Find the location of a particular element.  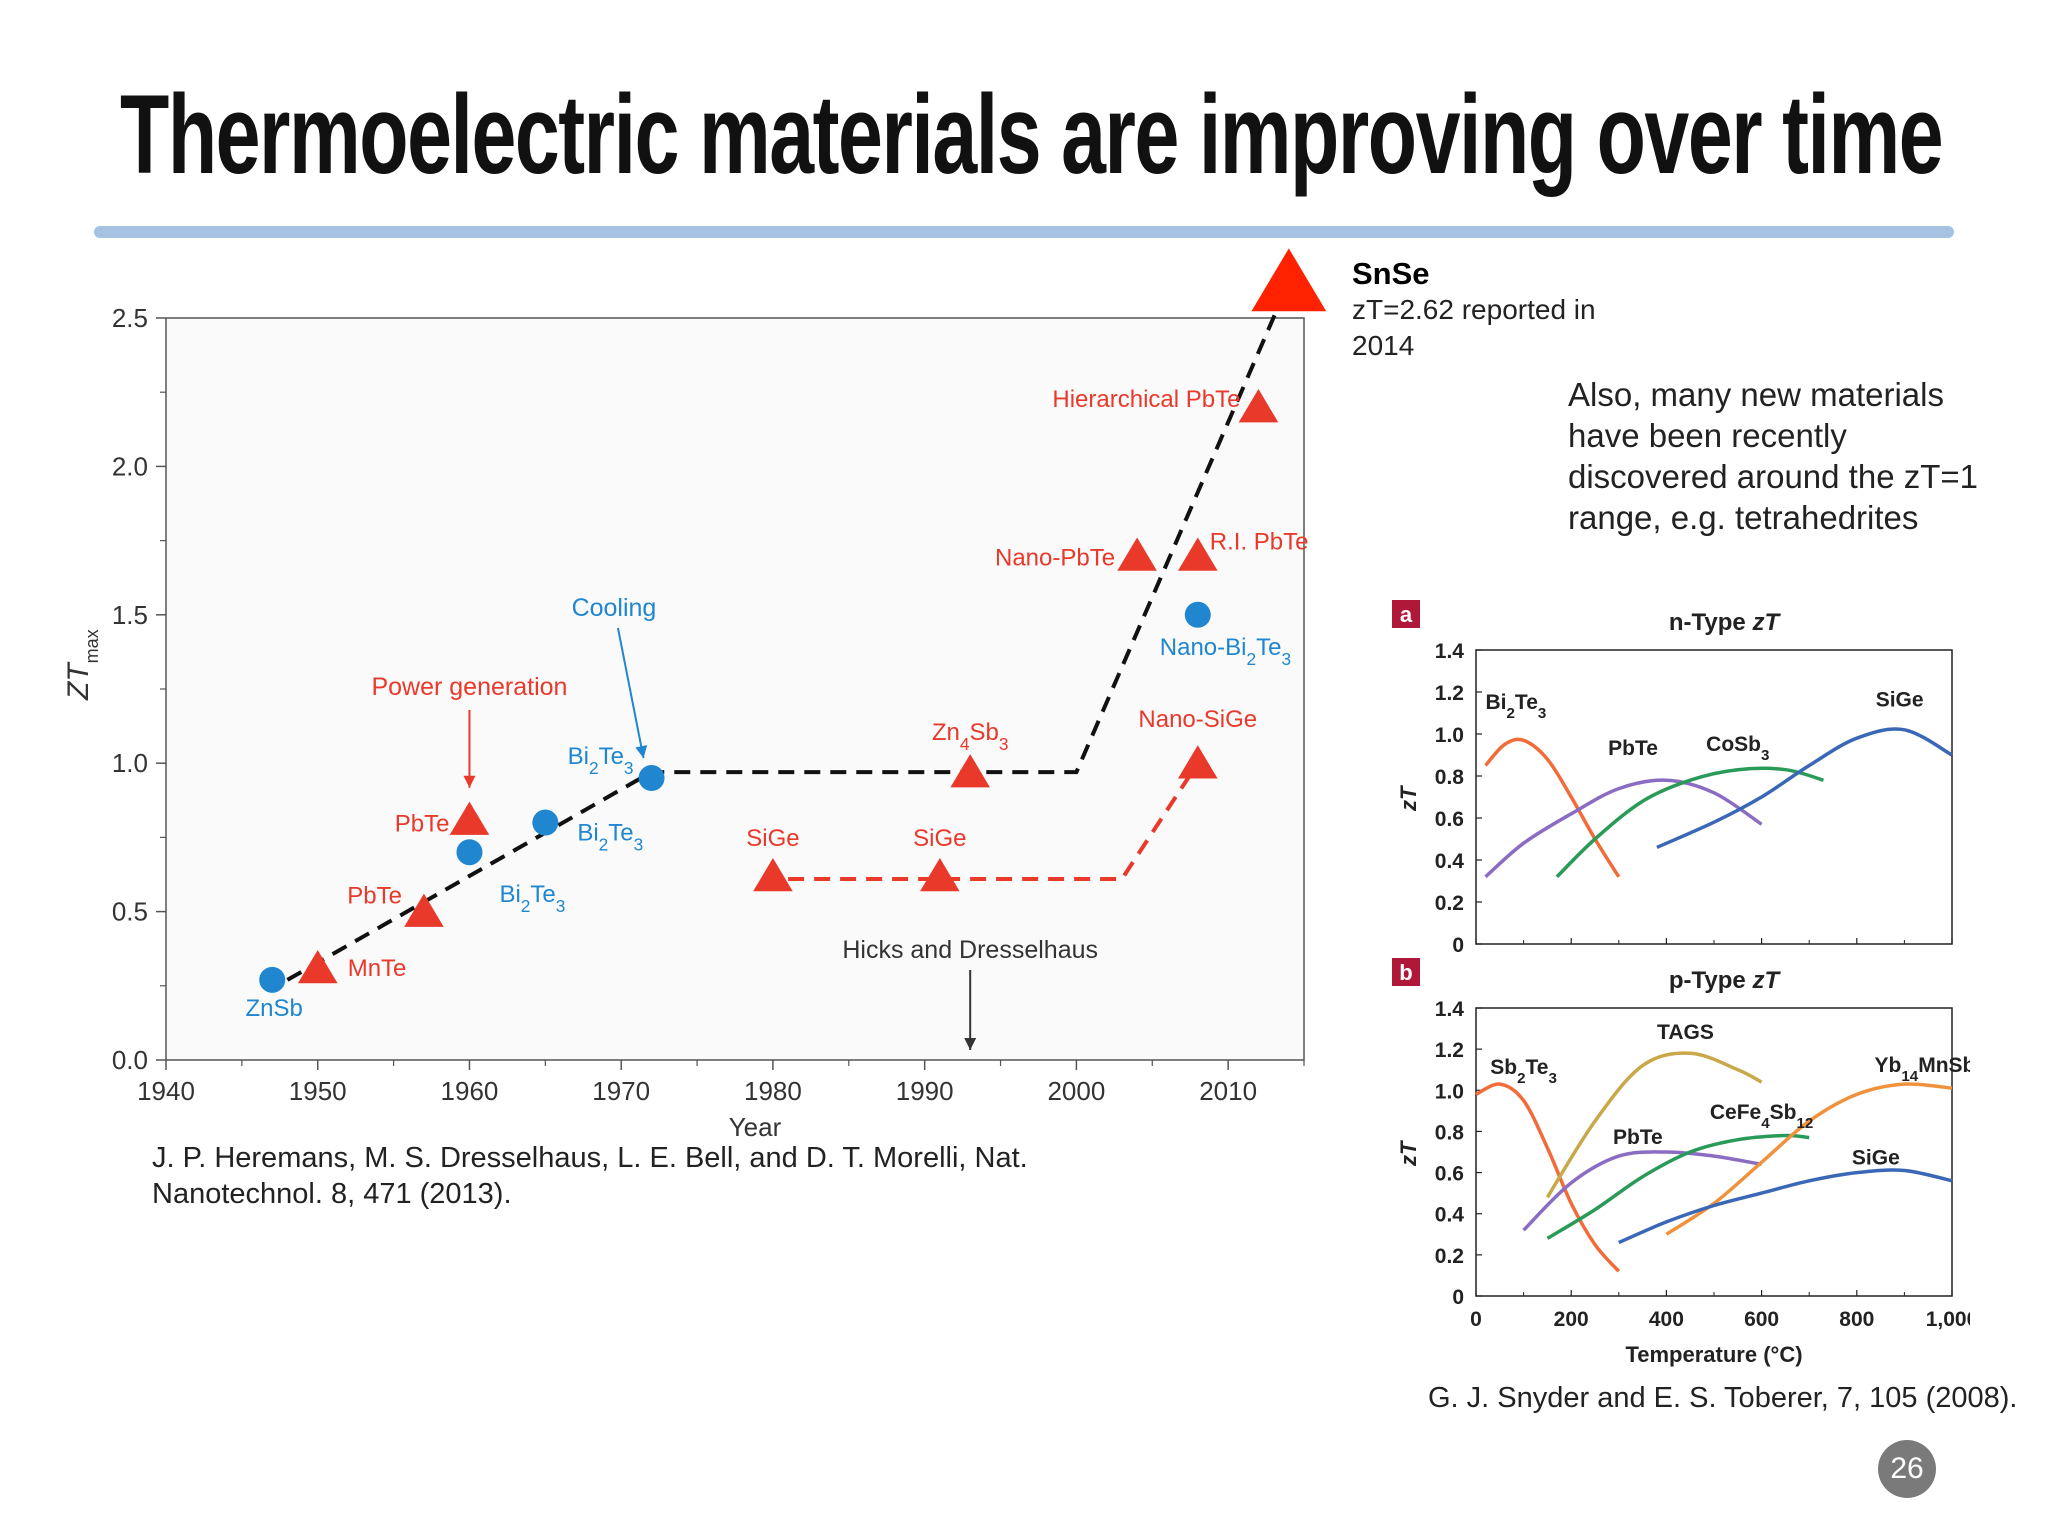

point-label-nano-bi2te3: Nano-Bi2Te3 is located at coordinates (1225, 651).